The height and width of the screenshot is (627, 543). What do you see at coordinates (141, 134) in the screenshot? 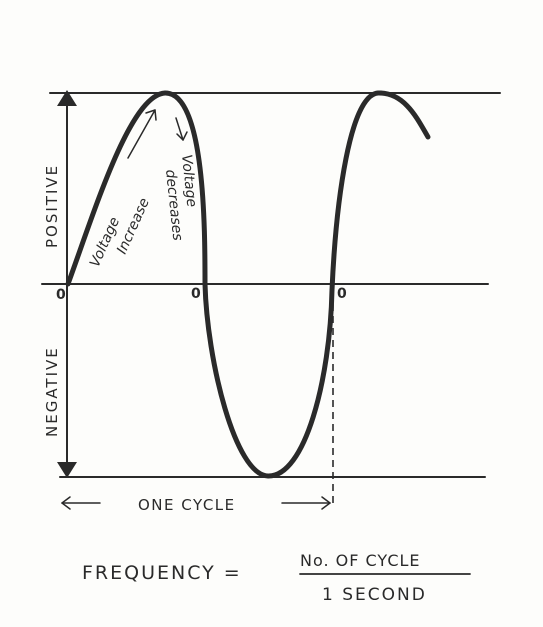
I see `increase-arrow` at bounding box center [141, 134].